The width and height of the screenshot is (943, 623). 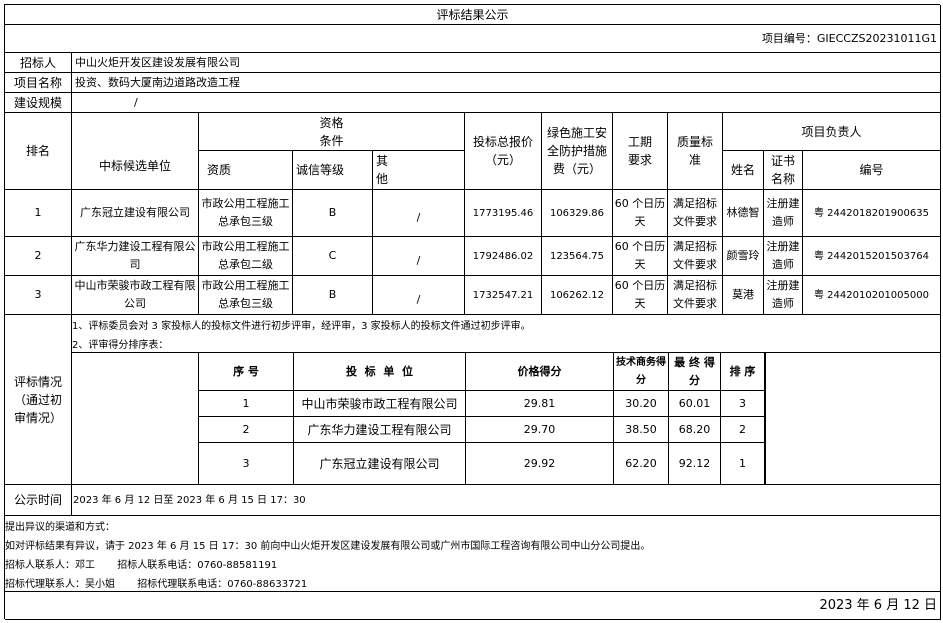 I want to click on score-price: 29.70, so click(x=540, y=430).